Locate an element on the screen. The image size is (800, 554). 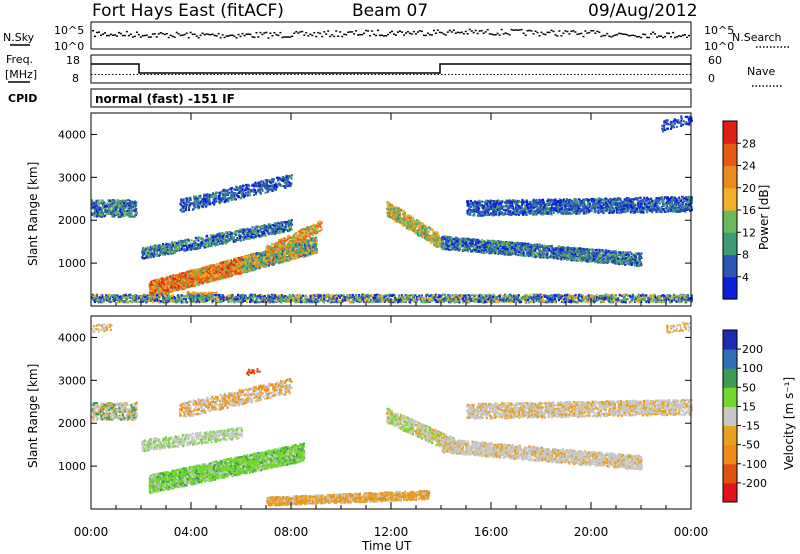
freq-label-line1: Freq. is located at coordinates (19, 59).